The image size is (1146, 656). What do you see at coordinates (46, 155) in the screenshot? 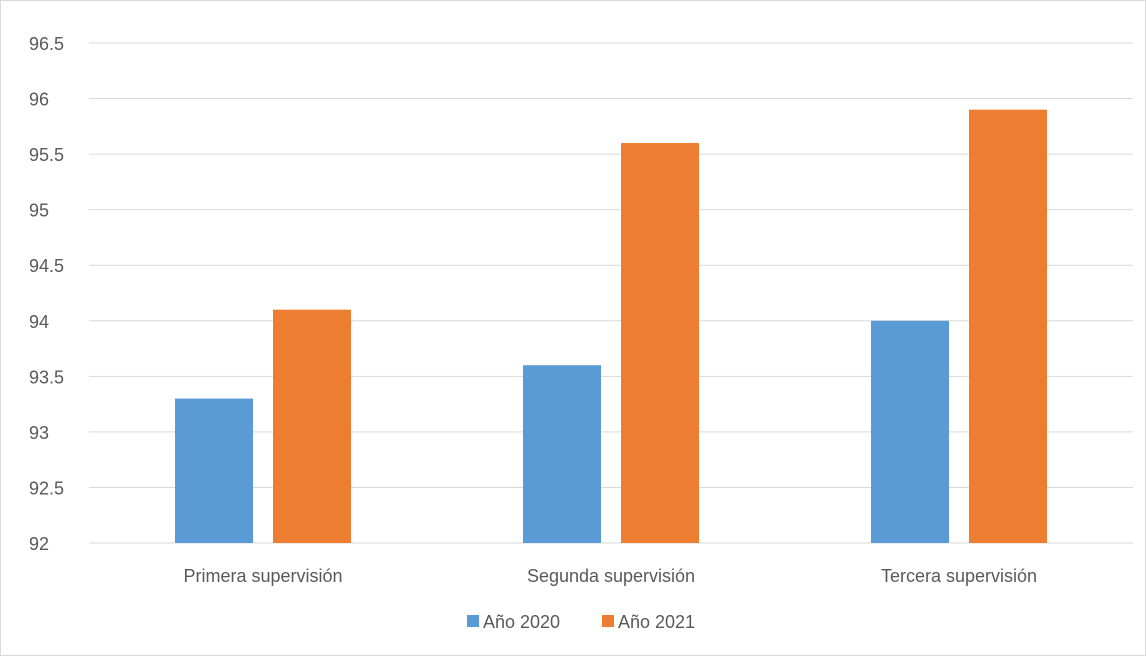
I see `y-tick-label: 95.5` at bounding box center [46, 155].